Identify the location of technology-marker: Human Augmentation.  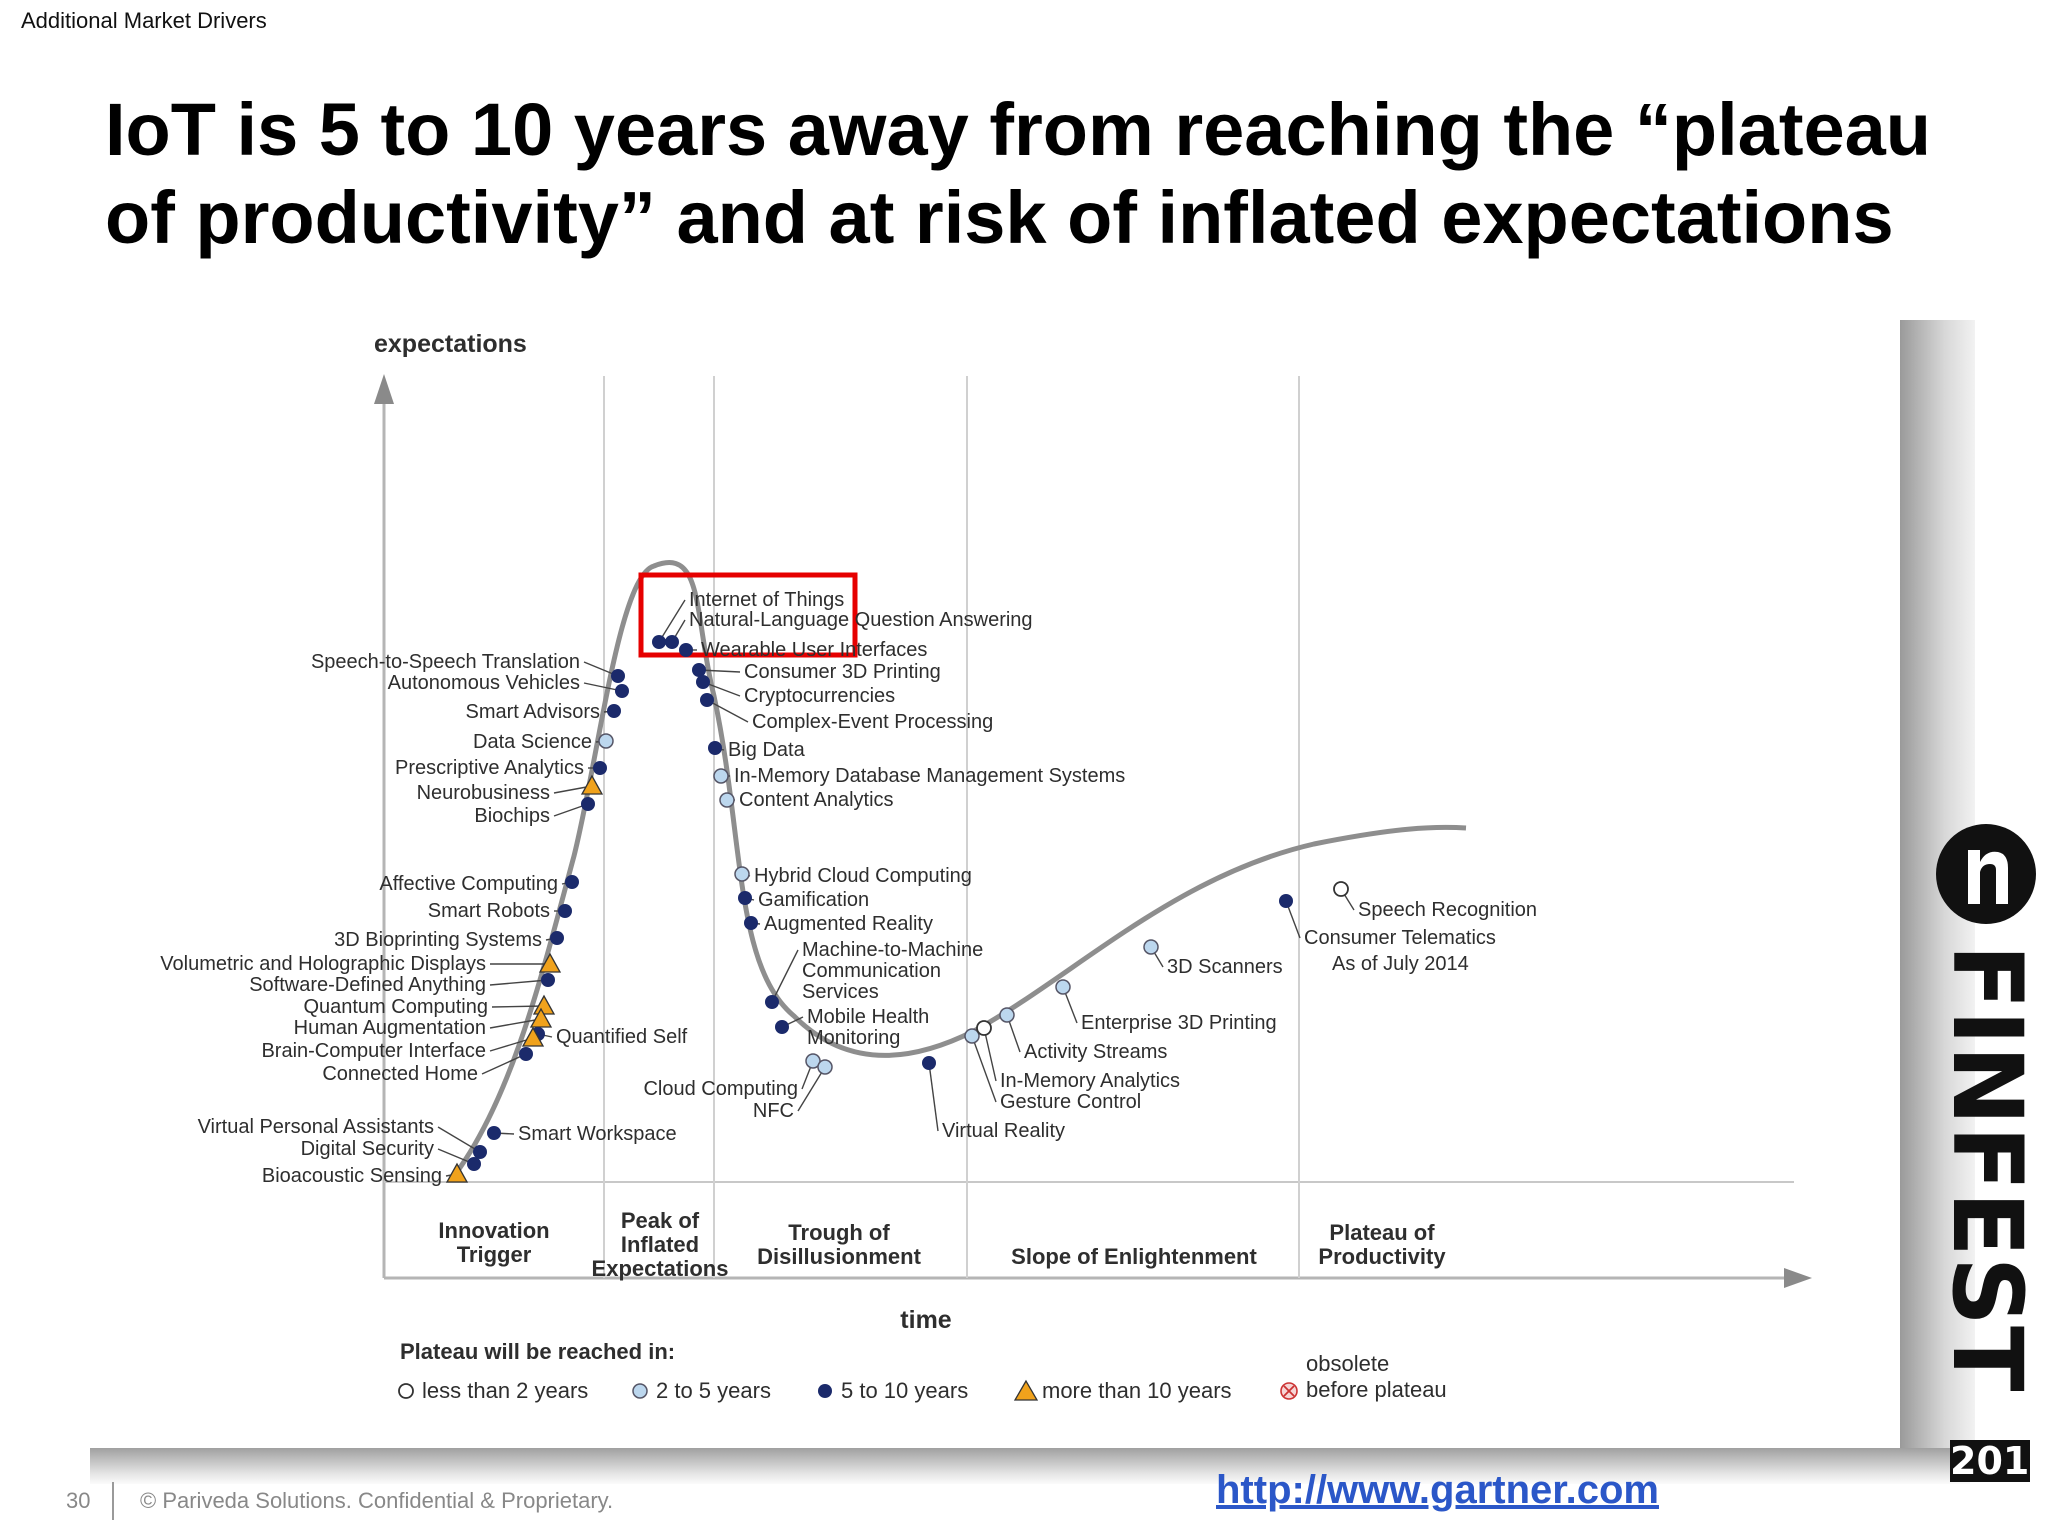
(423, 1023).